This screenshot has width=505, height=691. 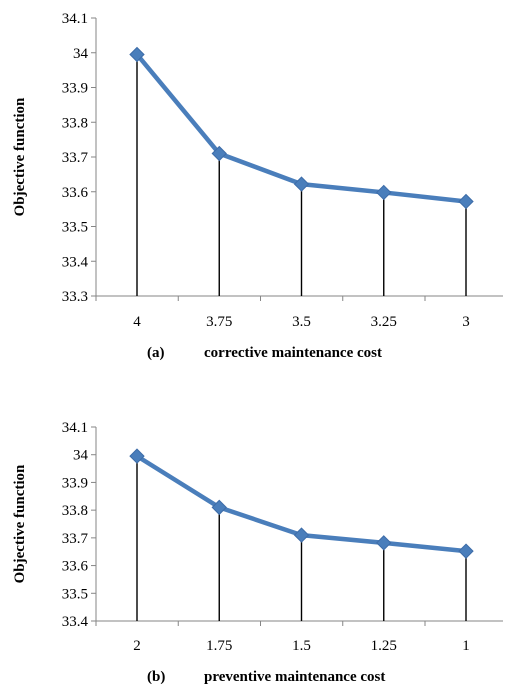 What do you see at coordinates (466, 322) in the screenshot?
I see `x-tick-label: 3` at bounding box center [466, 322].